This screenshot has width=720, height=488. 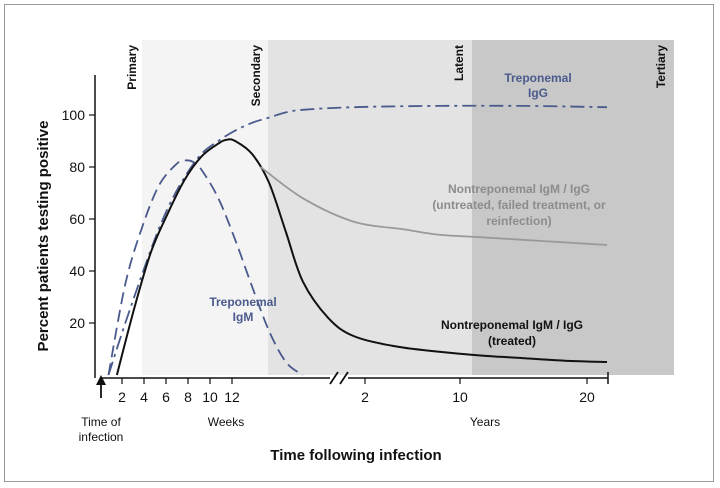 What do you see at coordinates (210, 397) in the screenshot?
I see `x-tick-week-label: 10` at bounding box center [210, 397].